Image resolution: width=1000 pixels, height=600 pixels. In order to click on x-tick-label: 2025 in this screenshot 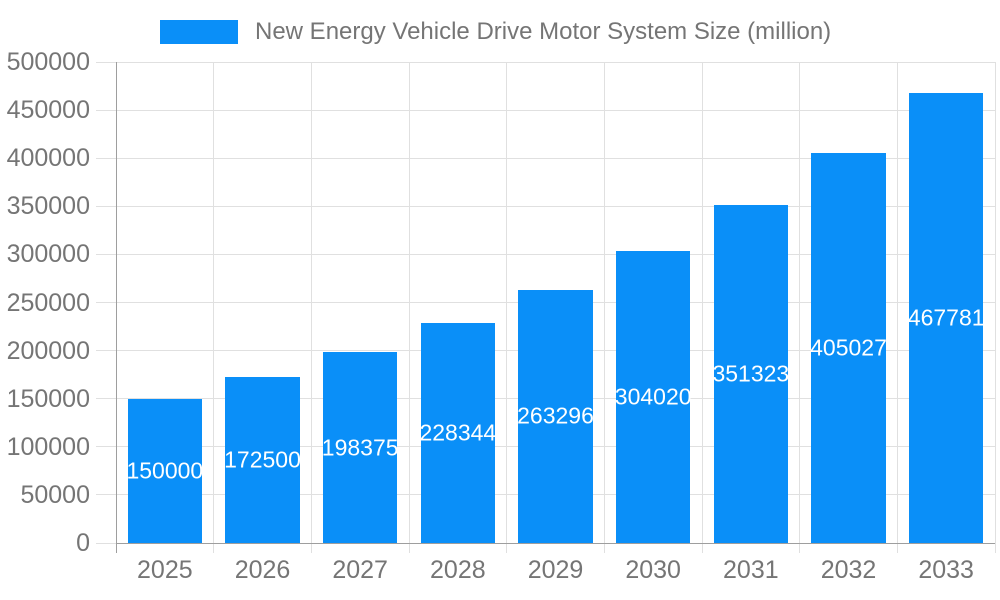, I will do `click(165, 570)`.